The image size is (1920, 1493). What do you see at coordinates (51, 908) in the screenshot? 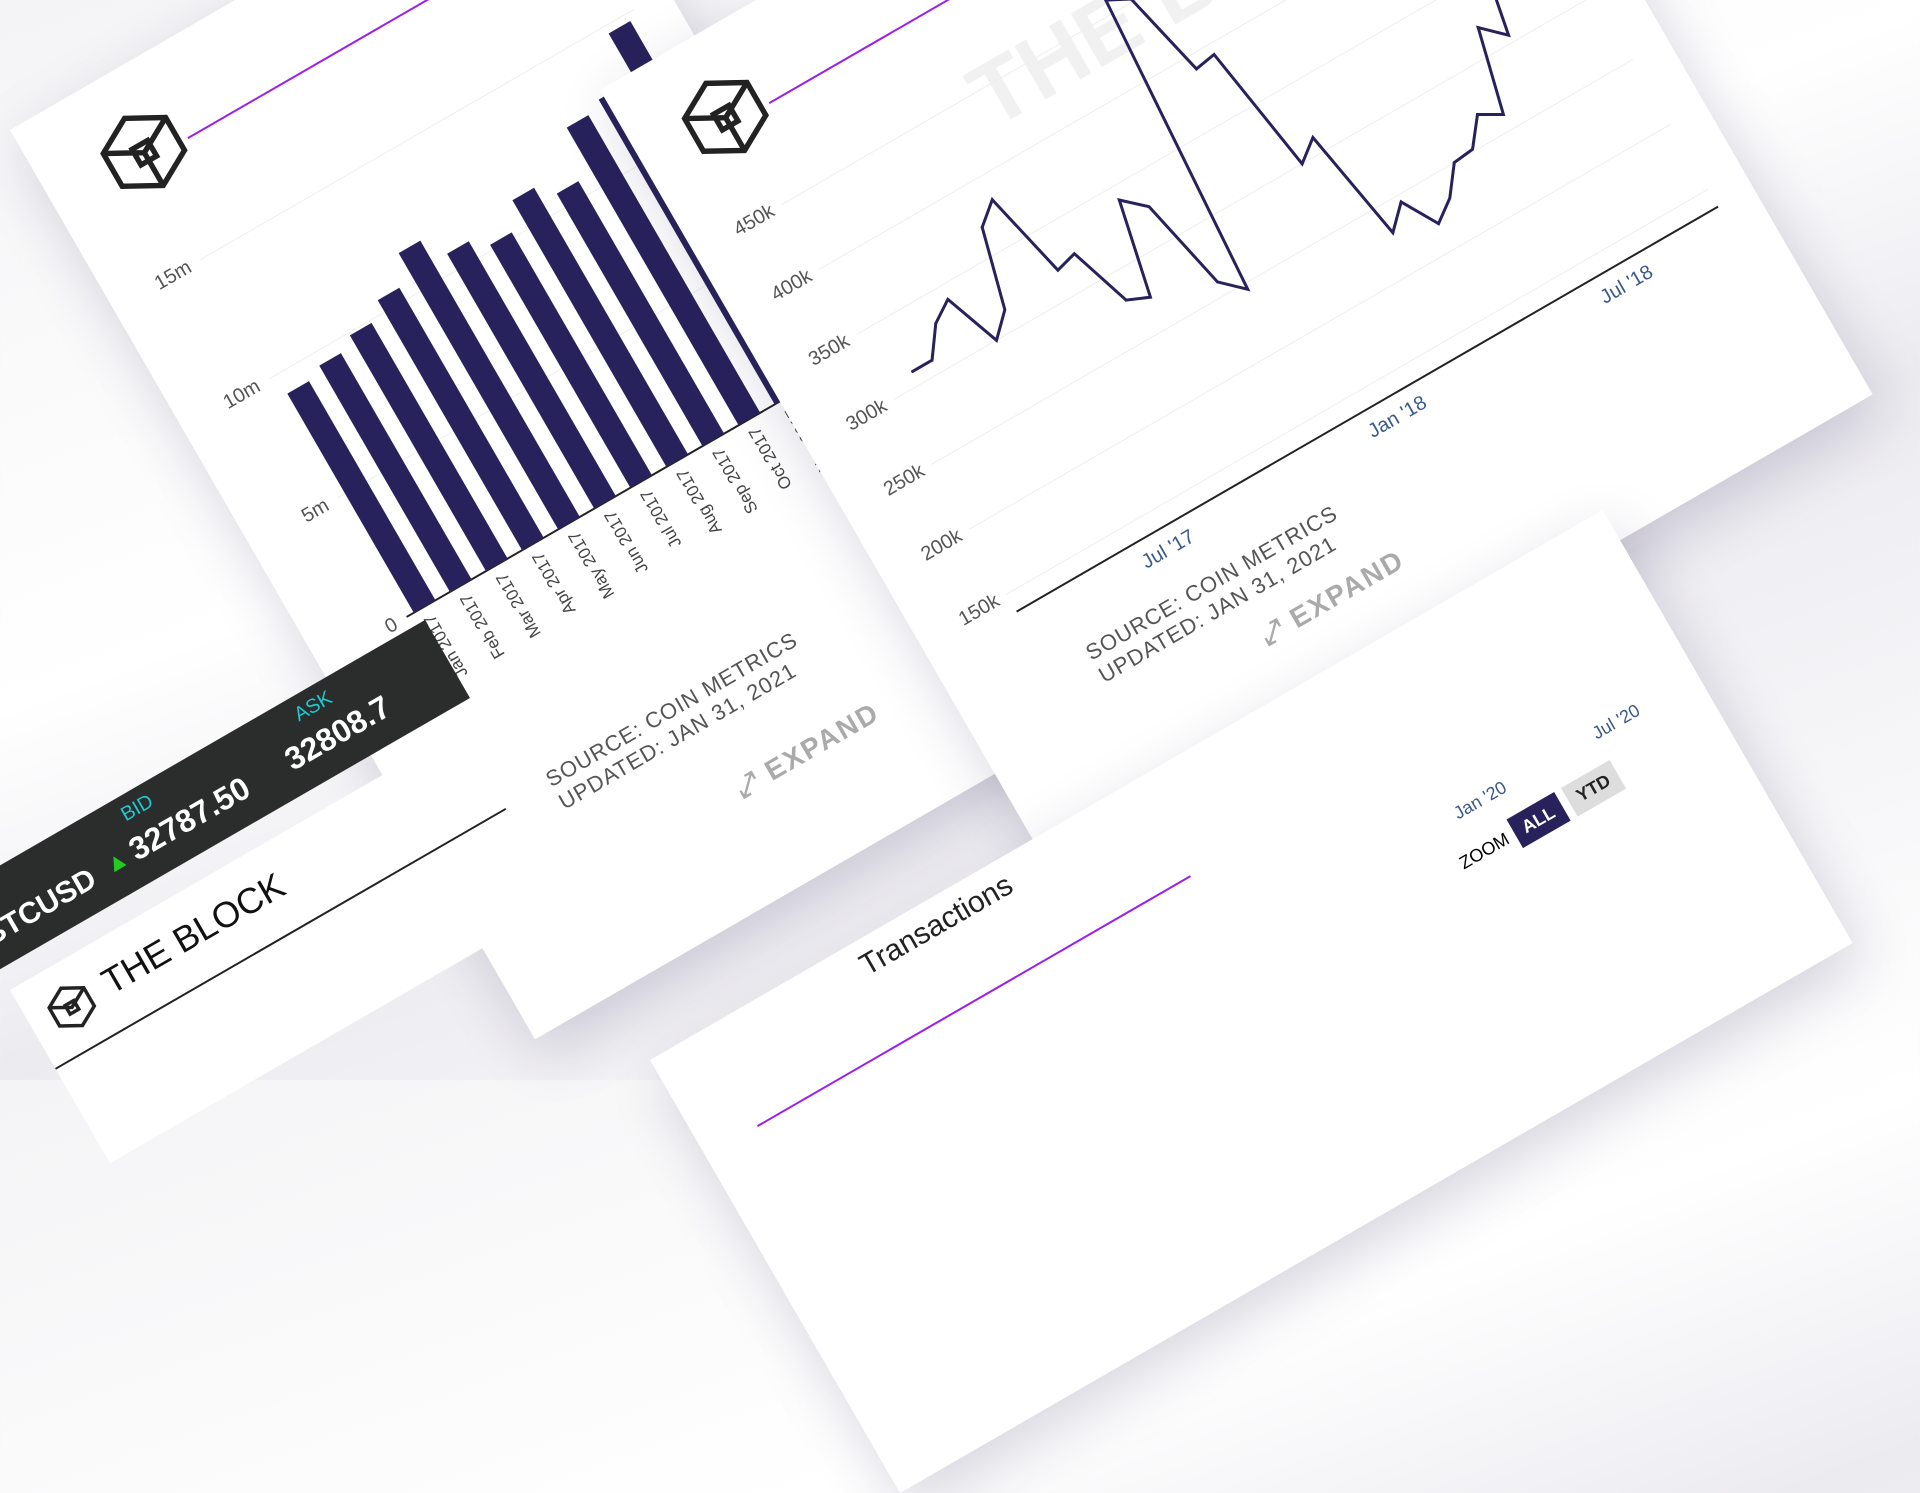
I see `ticker-pair: BTCUSD` at bounding box center [51, 908].